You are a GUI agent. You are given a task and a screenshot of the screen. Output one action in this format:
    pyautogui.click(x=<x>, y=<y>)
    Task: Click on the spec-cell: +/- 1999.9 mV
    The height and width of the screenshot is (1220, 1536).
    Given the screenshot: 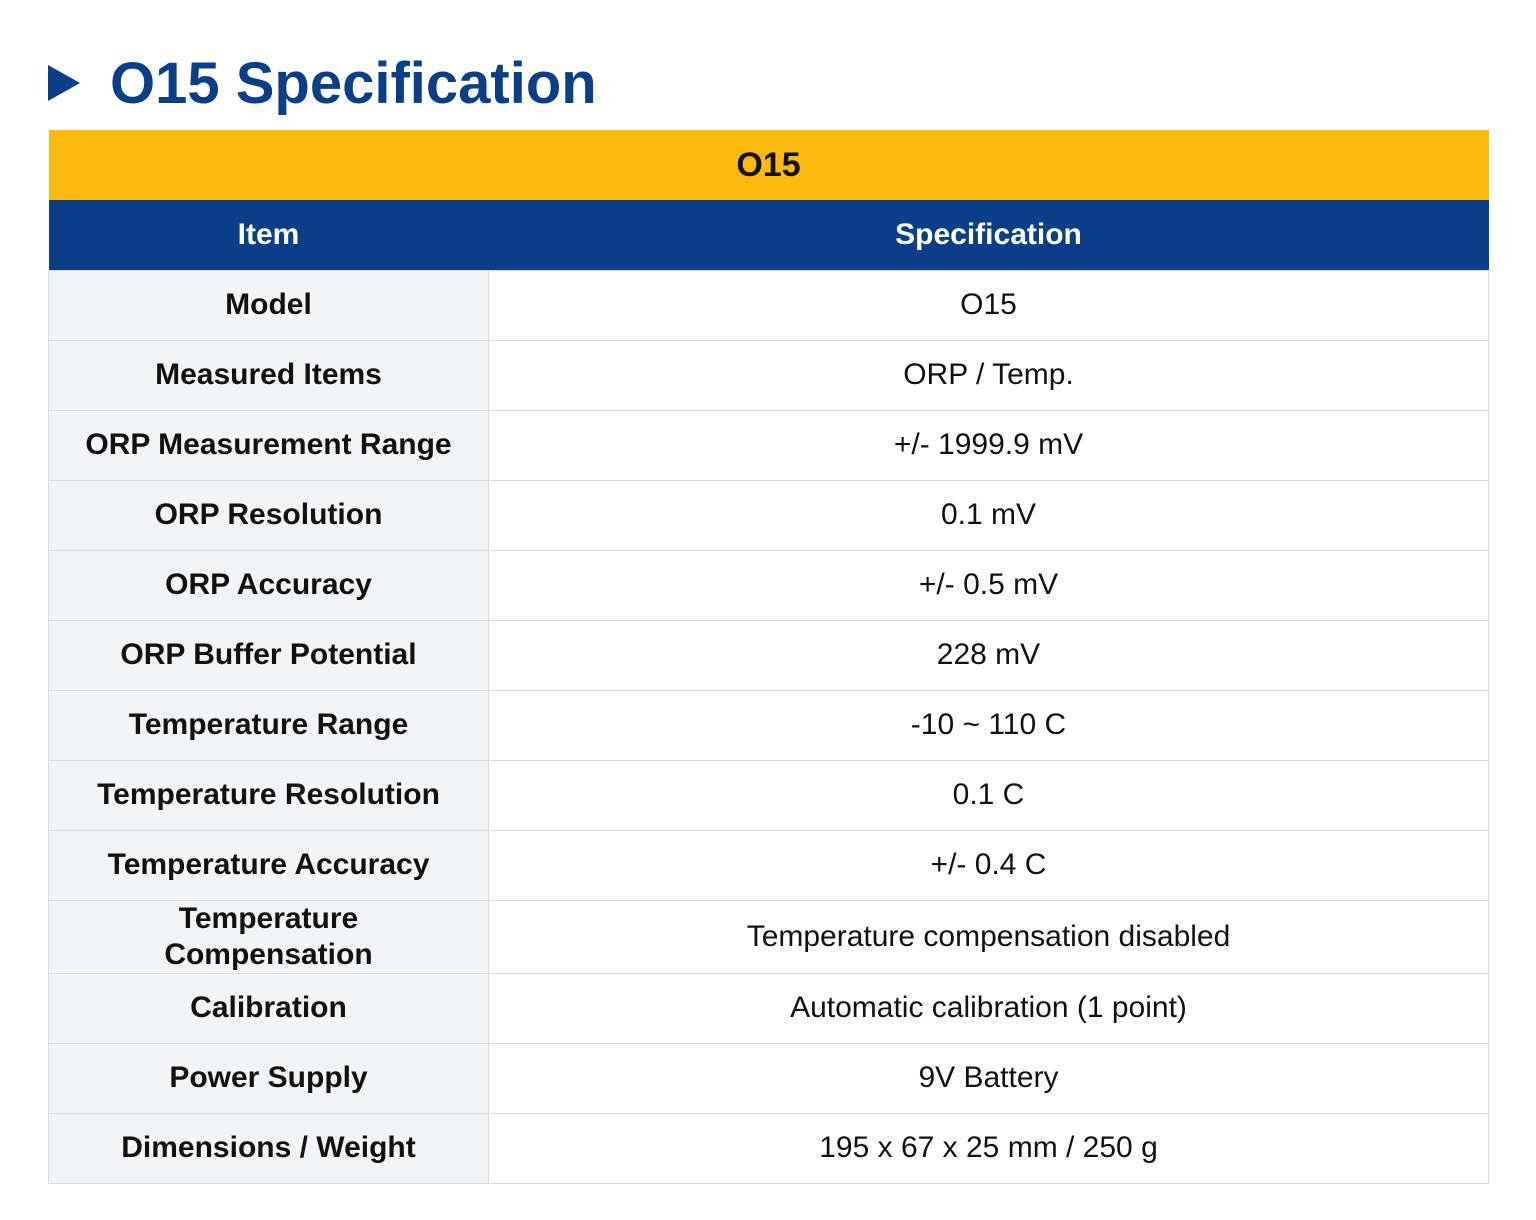 What is the action you would take?
    pyautogui.click(x=988, y=445)
    